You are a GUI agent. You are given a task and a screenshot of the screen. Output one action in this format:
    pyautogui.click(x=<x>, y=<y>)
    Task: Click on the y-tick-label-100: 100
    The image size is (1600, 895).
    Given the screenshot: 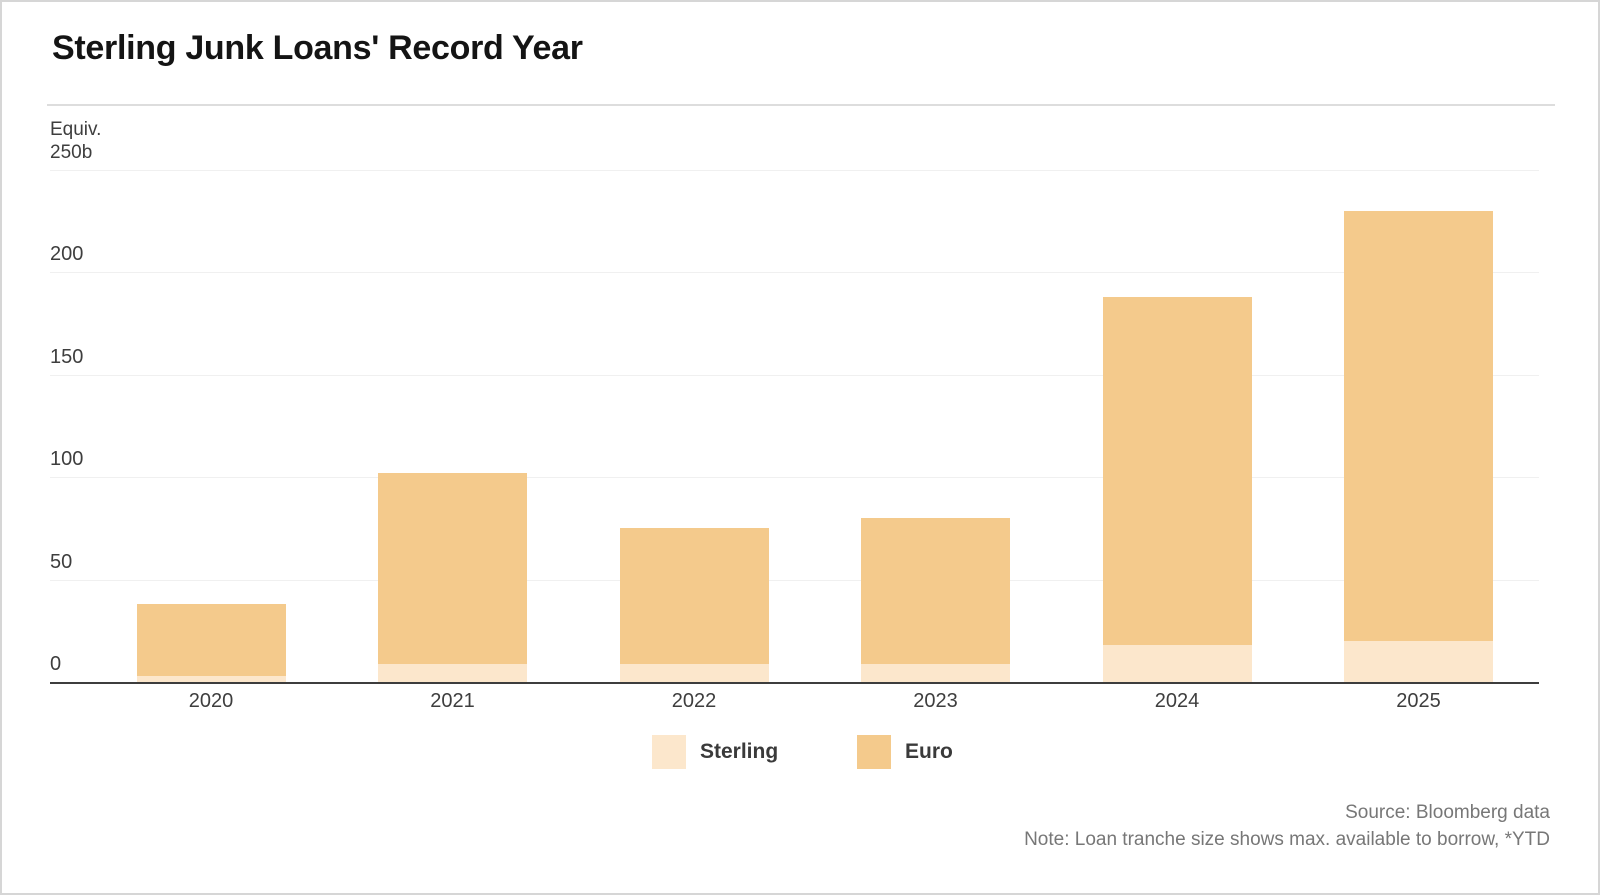 What is the action you would take?
    pyautogui.click(x=67, y=459)
    